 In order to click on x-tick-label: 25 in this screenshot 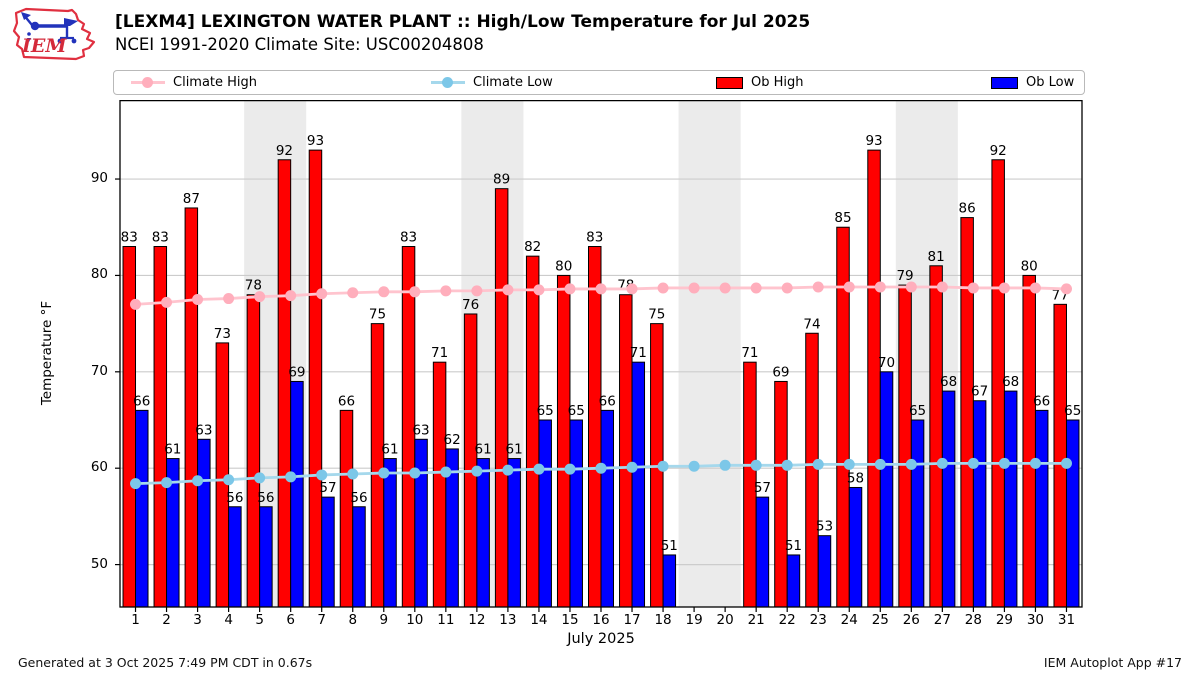, I will do `click(880, 620)`.